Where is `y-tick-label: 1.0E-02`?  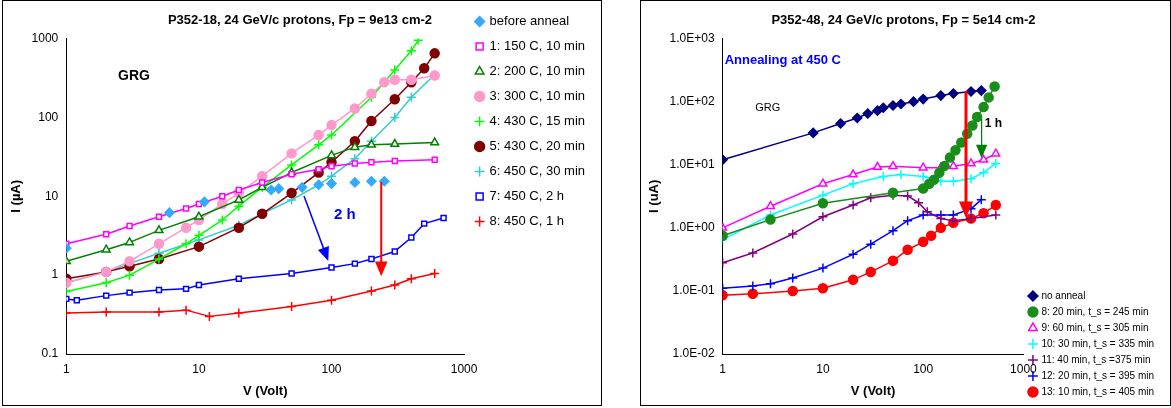
y-tick-label: 1.0E-02 is located at coordinates (693, 353).